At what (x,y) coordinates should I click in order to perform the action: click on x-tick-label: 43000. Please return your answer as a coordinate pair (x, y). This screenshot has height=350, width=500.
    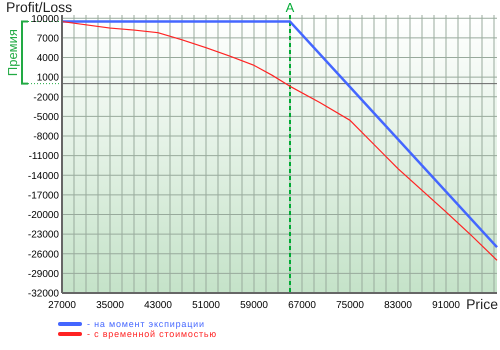
    Looking at the image, I should click on (158, 305).